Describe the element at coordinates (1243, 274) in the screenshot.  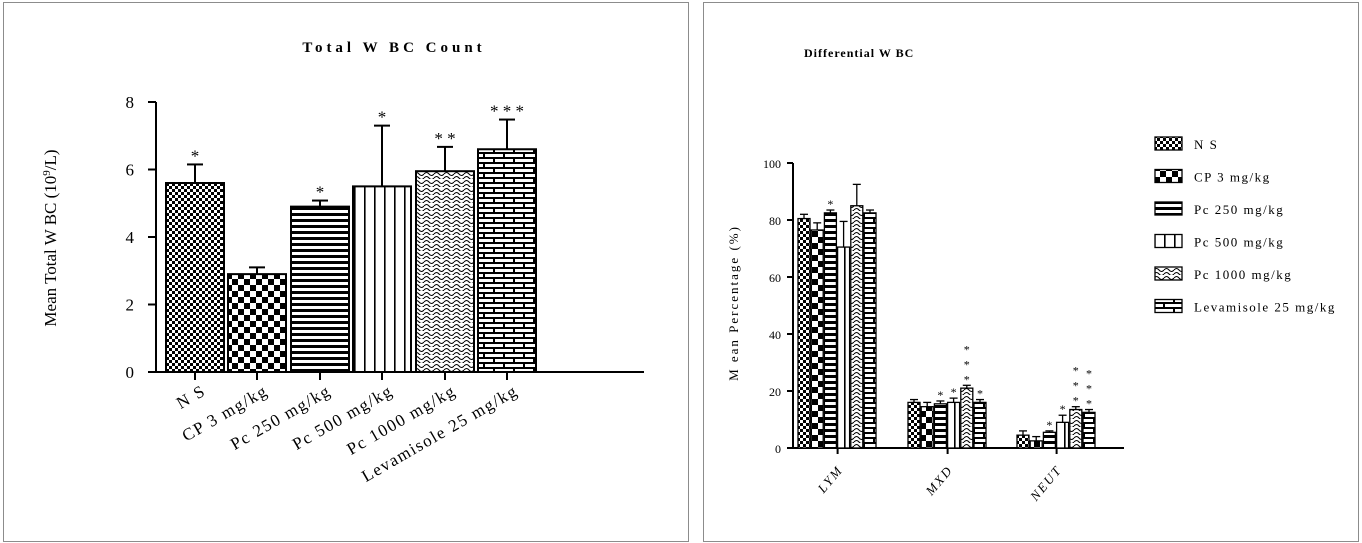
I see `legend-label: Pc 1000 mg/kg` at that location.